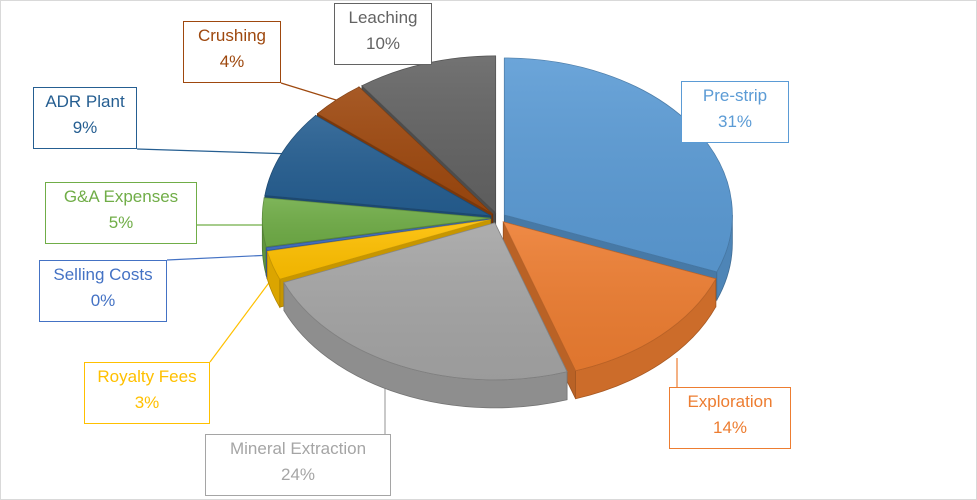  I want to click on slice-name: Exploration, so click(730, 401).